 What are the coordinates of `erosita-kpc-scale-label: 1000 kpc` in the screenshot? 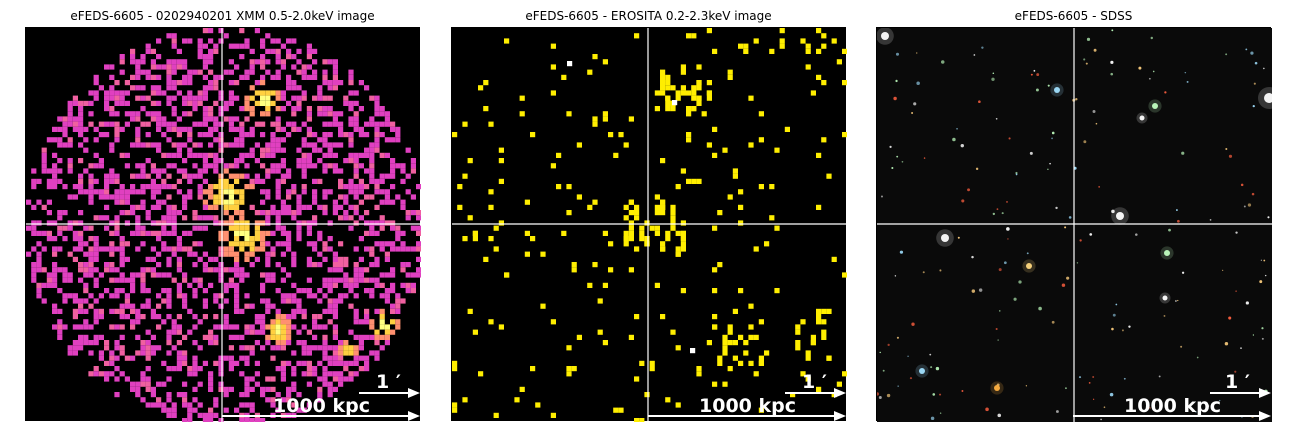 It's located at (747, 406).